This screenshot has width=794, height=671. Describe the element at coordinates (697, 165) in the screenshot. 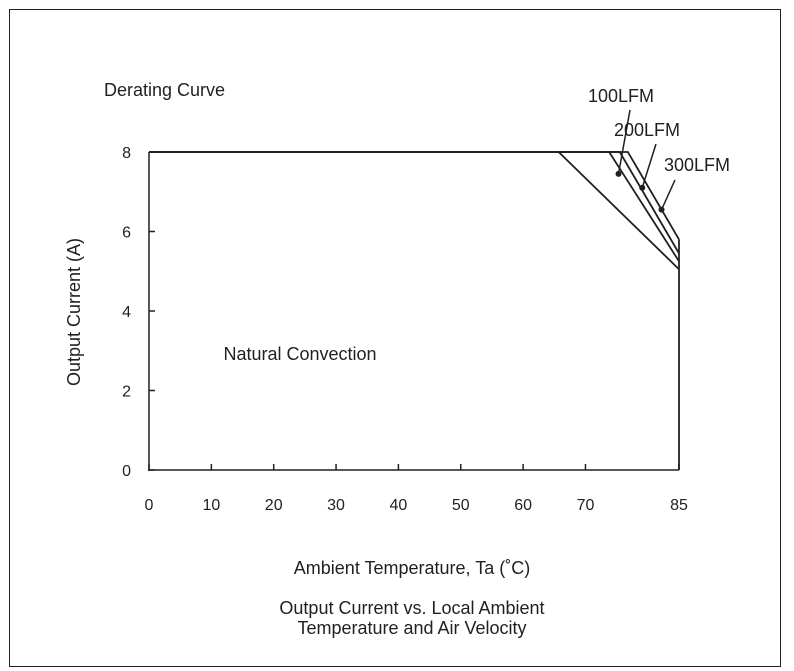

I see `series-label: 300LFM` at that location.